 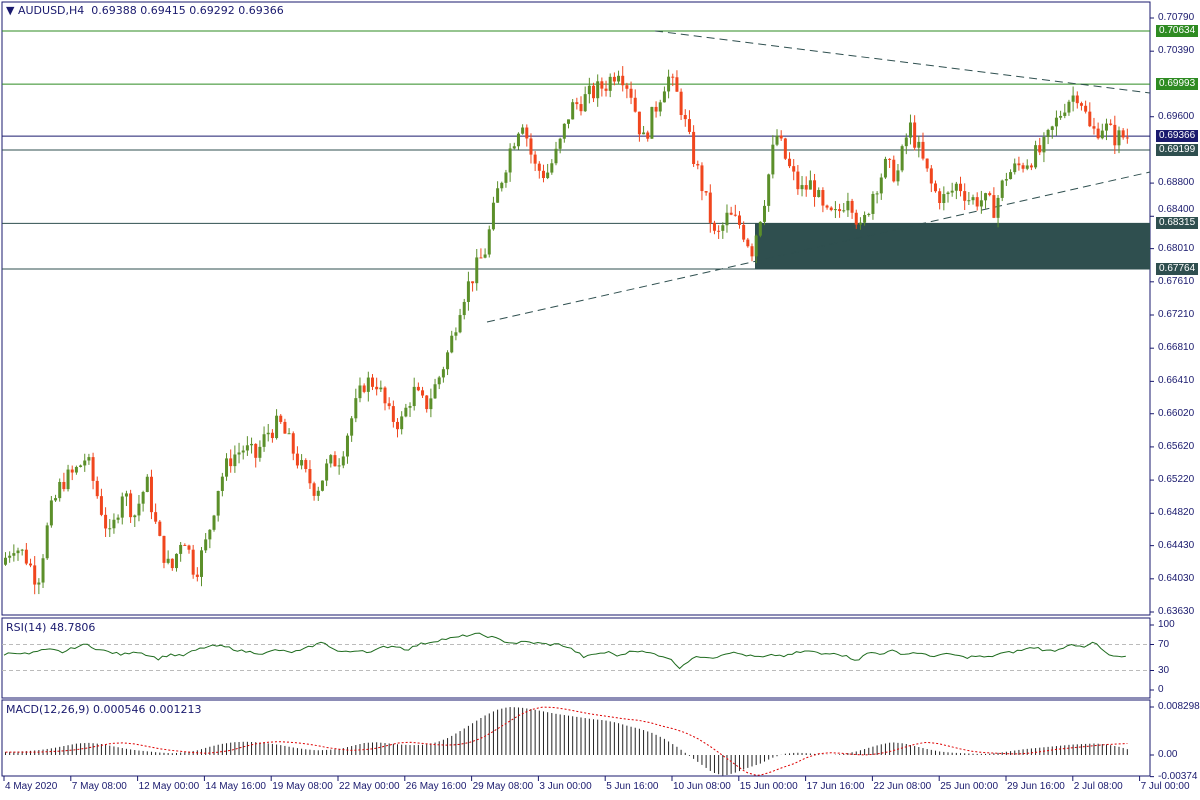 What do you see at coordinates (10, 10) in the screenshot?
I see `collapse-triangle-icon: ▼` at bounding box center [10, 10].